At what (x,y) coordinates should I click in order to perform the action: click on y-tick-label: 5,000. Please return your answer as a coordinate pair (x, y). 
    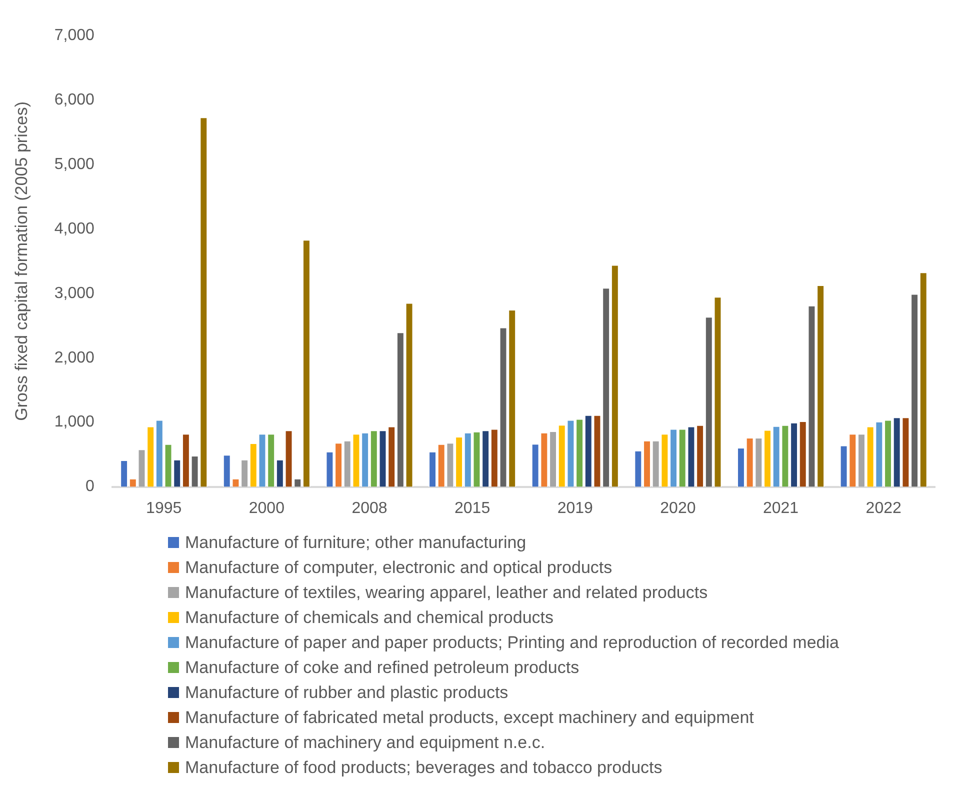
    Looking at the image, I should click on (74, 164).